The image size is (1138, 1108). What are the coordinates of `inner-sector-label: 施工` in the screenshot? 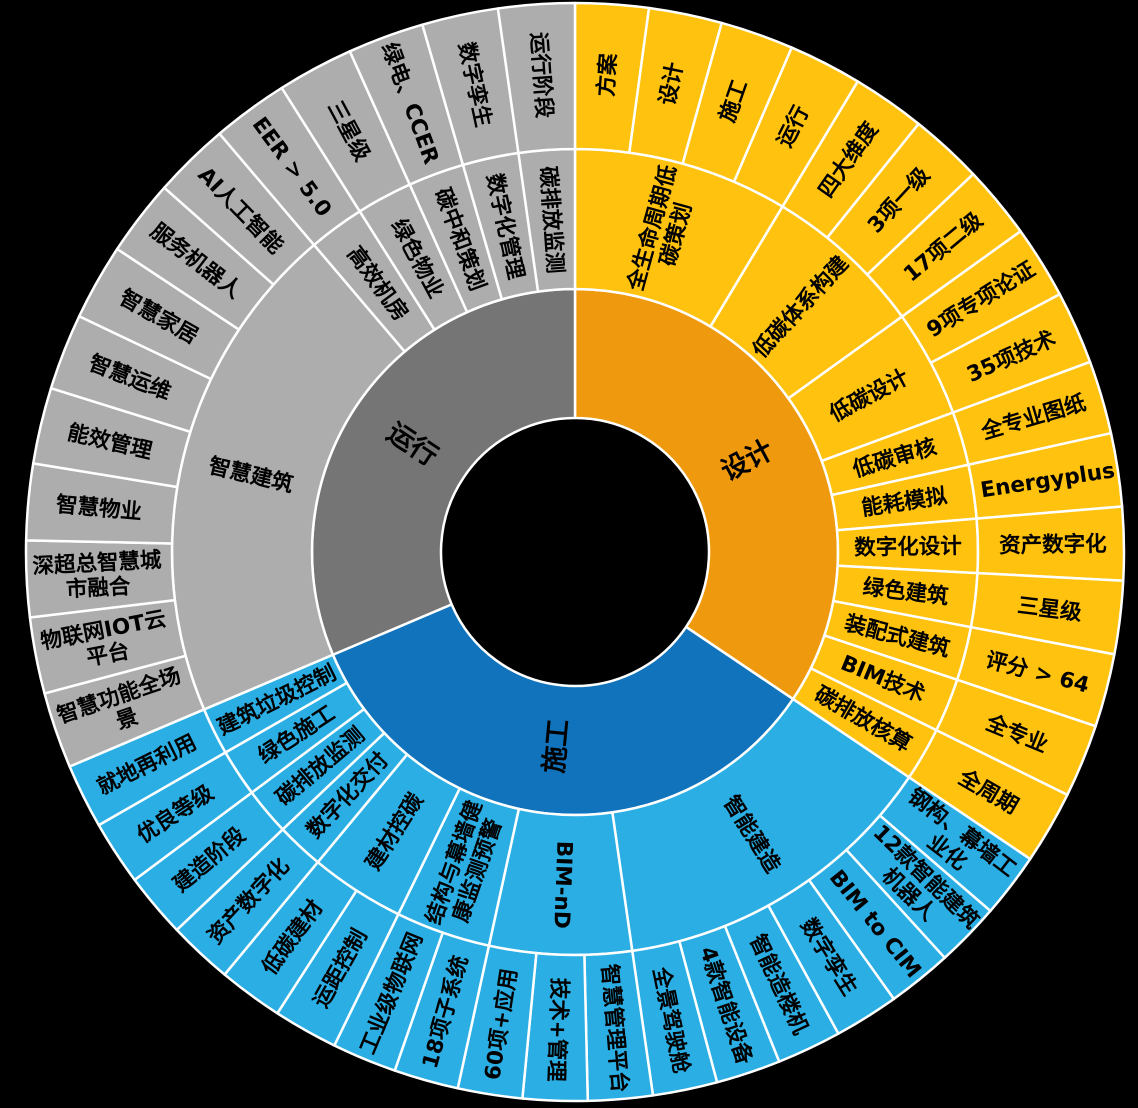 It's located at (556, 746).